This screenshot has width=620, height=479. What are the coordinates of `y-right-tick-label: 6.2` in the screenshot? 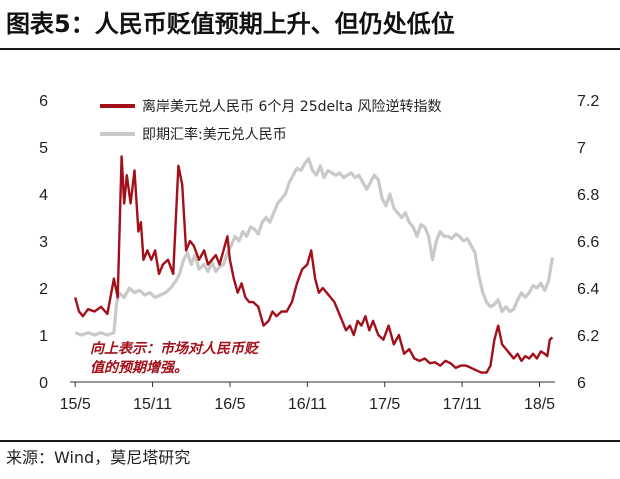 It's located at (588, 336).